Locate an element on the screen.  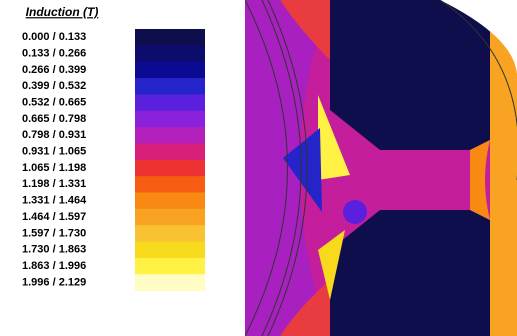
legend-label: 0.532 / 0.665 is located at coordinates (54, 102).